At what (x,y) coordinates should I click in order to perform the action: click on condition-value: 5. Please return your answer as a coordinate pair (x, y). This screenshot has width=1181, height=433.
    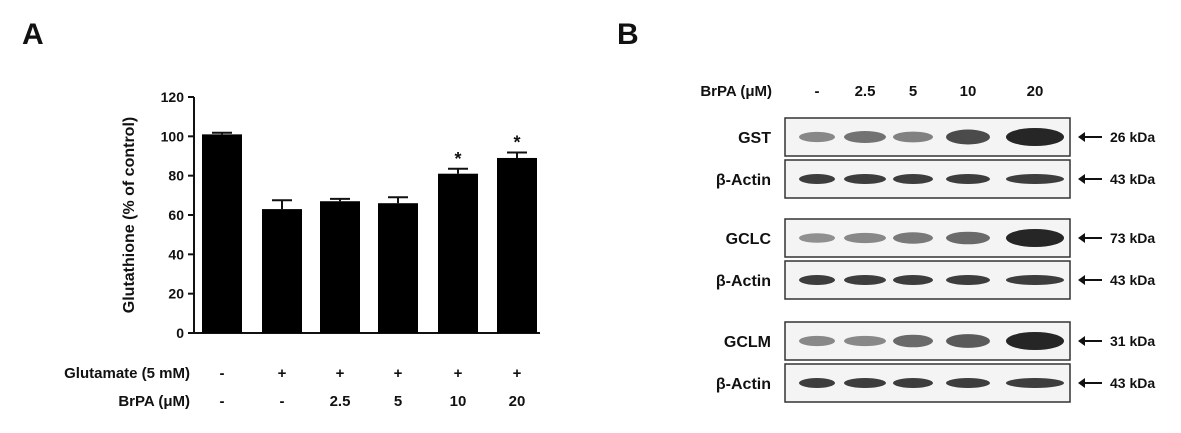
    Looking at the image, I should click on (398, 401).